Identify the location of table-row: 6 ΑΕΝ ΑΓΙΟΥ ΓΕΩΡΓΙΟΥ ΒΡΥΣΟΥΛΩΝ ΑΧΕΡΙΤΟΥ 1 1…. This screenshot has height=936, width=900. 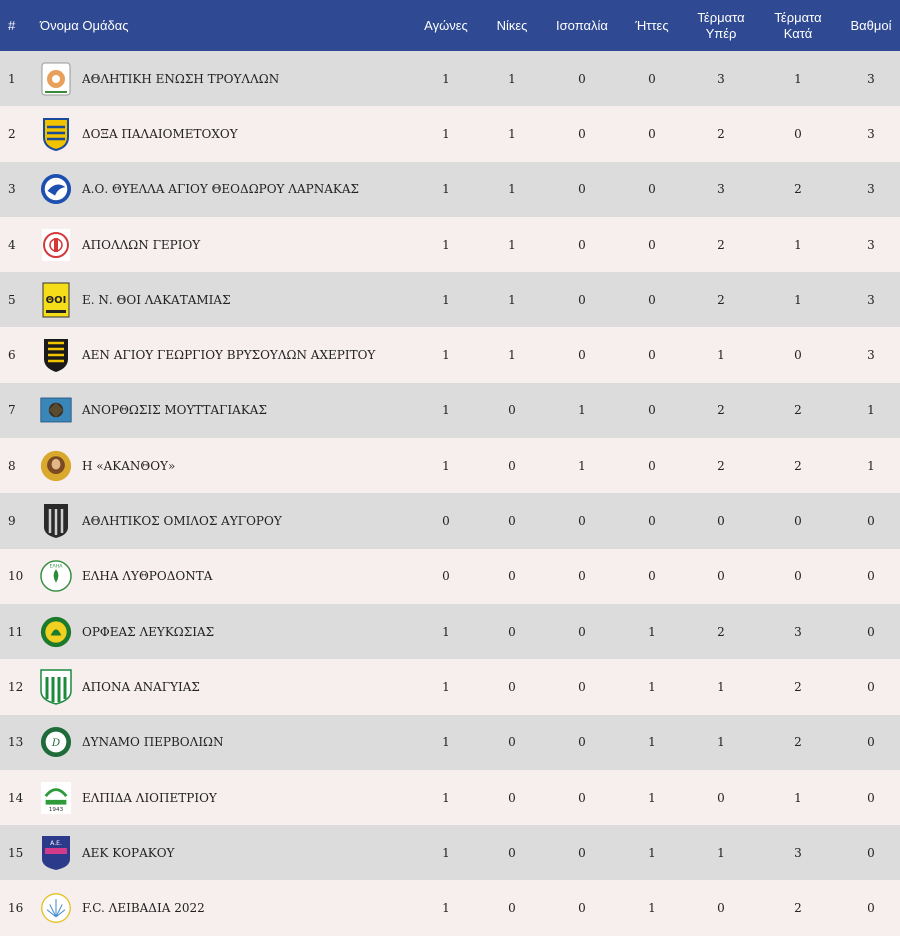
(450, 355).